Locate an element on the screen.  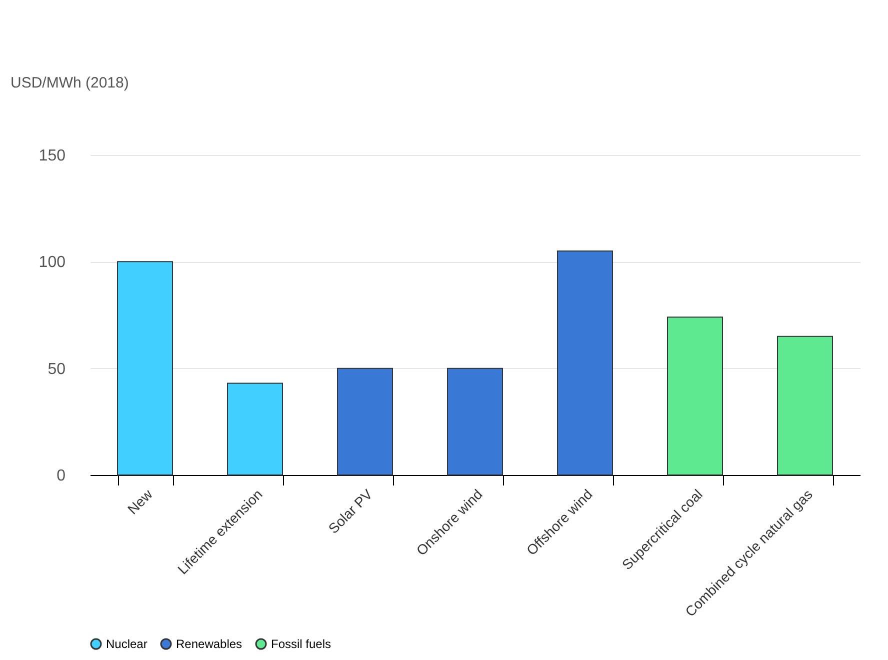
legend-label: Nuclear is located at coordinates (127, 644).